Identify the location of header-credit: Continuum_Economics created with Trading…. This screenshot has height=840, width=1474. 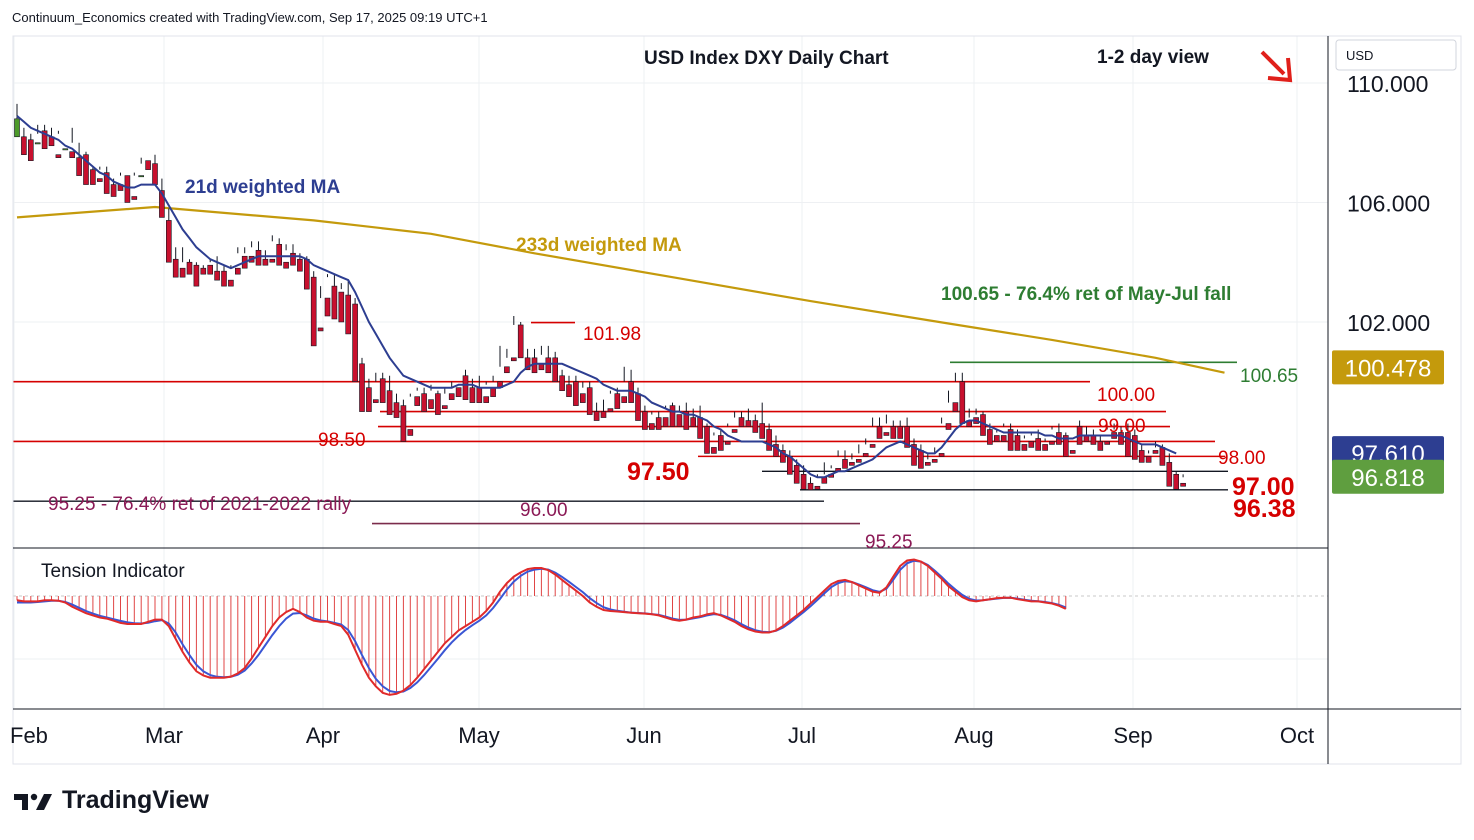
(250, 17).